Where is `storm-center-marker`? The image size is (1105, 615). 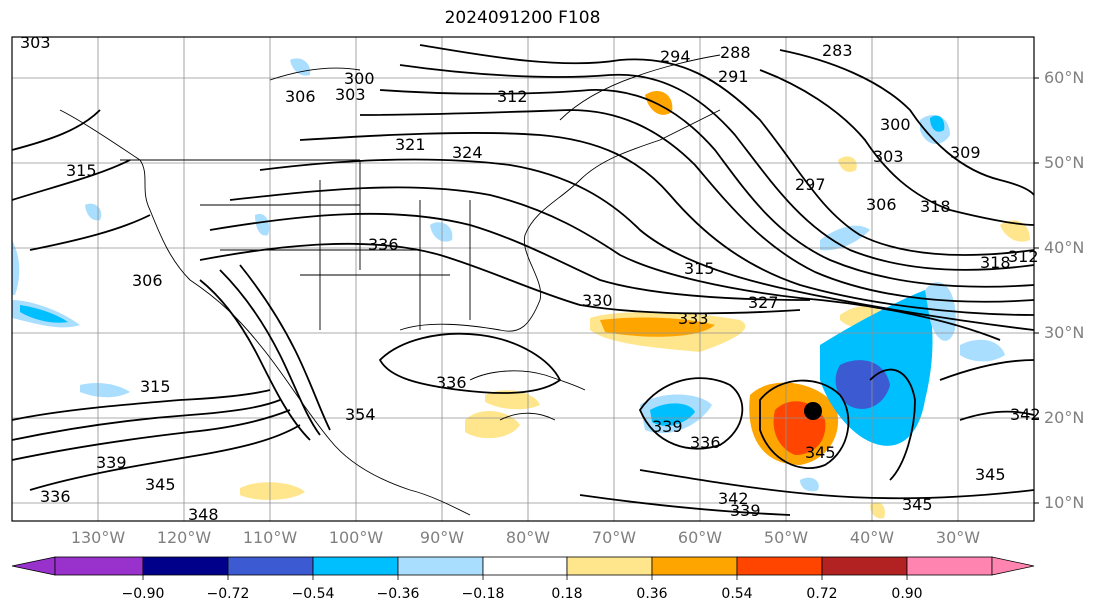
storm-center-marker is located at coordinates (813, 411).